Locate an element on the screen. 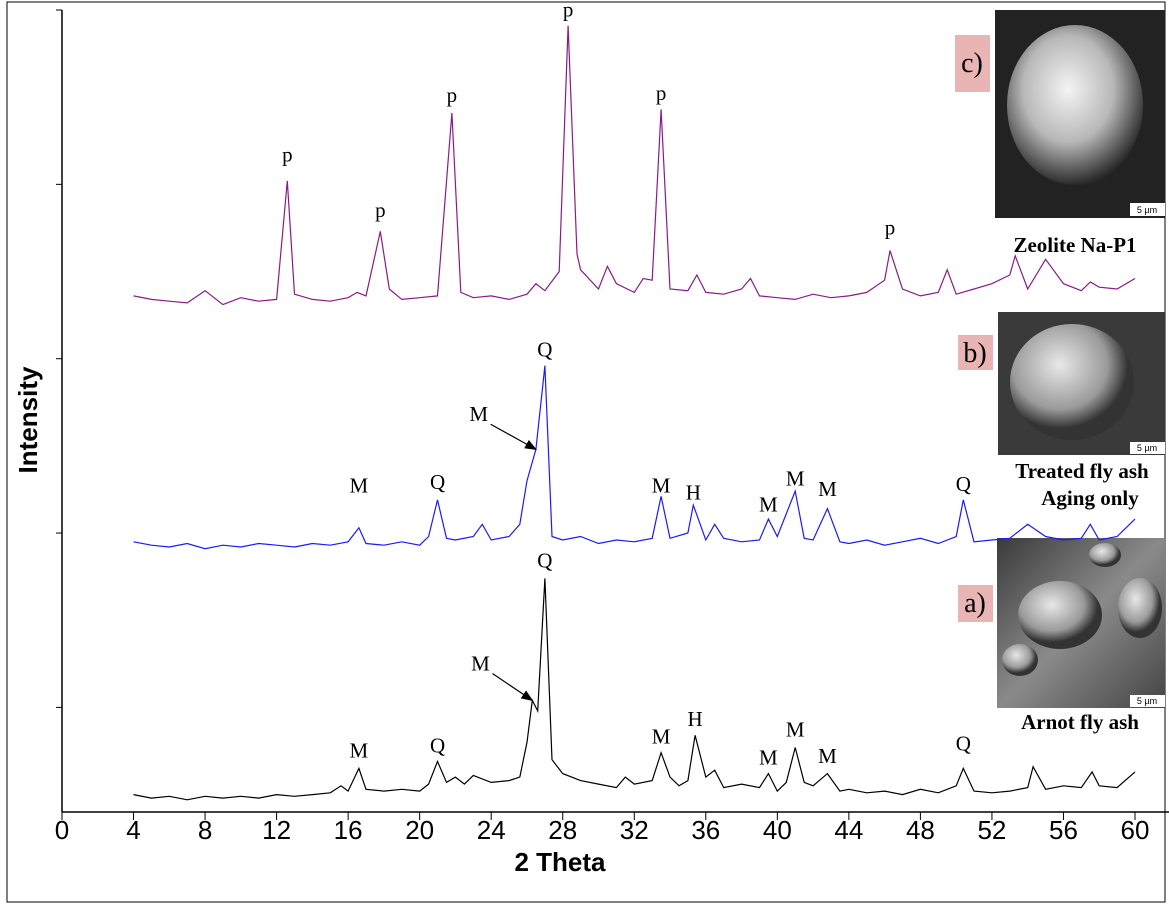  inset: a) 5 µm Arnot fly ash is located at coordinates (1061, 636).